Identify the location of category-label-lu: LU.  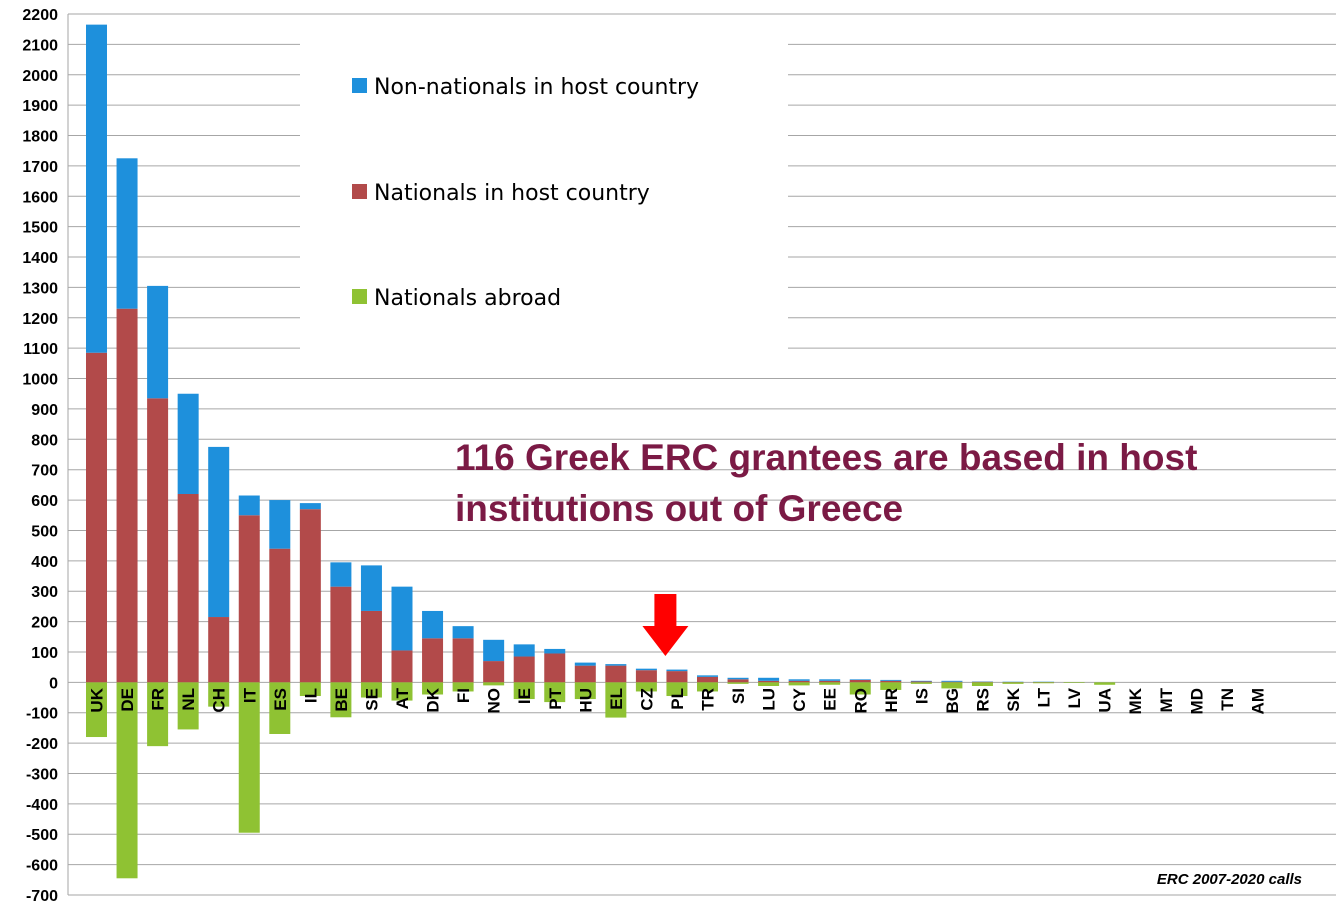
(769, 699).